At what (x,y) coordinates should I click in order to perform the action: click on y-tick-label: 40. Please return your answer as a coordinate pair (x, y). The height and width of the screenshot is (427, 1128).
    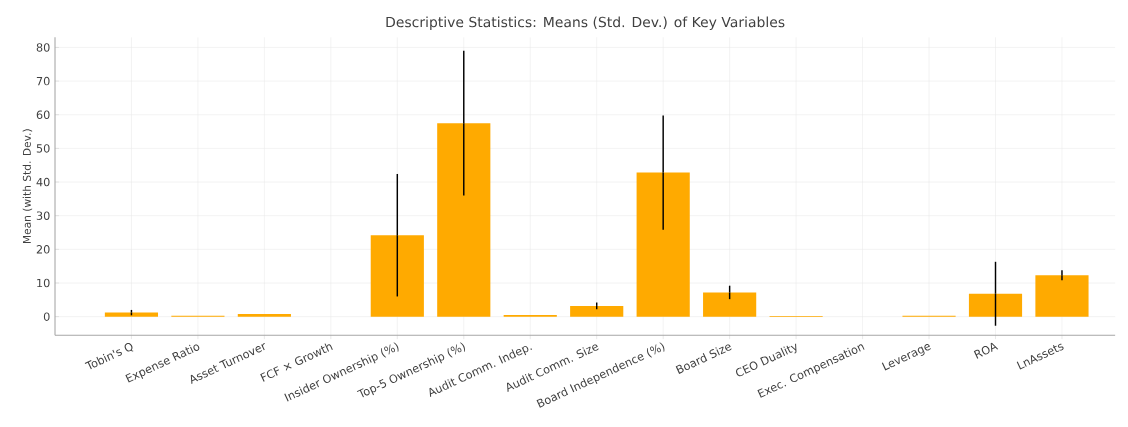
    Looking at the image, I should click on (43, 182).